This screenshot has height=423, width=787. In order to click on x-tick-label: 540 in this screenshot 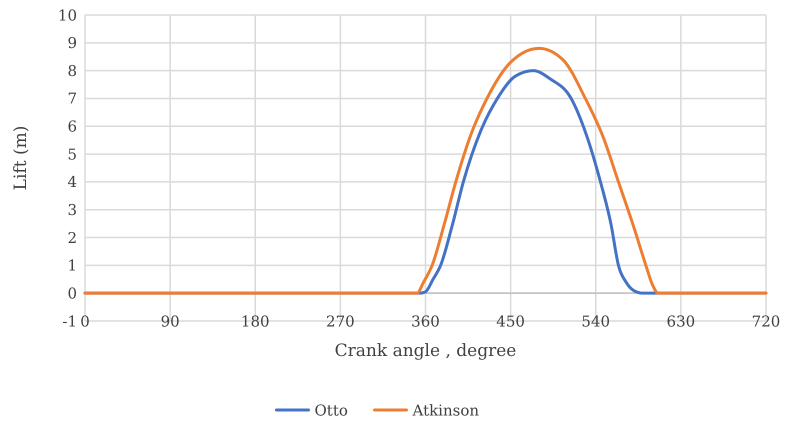, I will do `click(595, 321)`.